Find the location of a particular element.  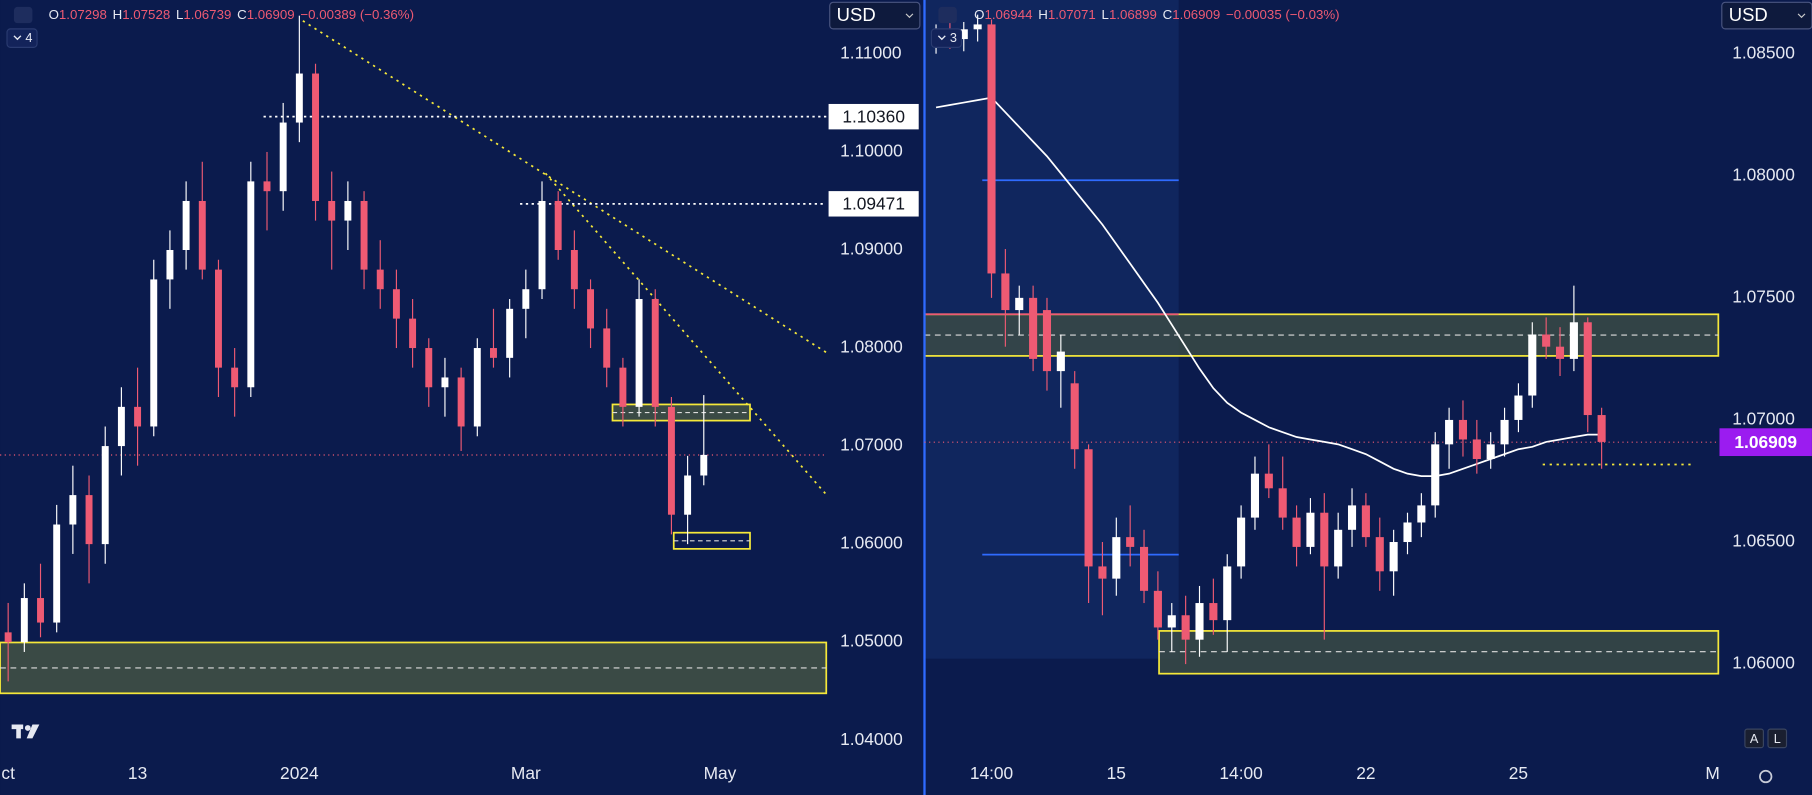

ohlc-key: O is located at coordinates (979, 14).